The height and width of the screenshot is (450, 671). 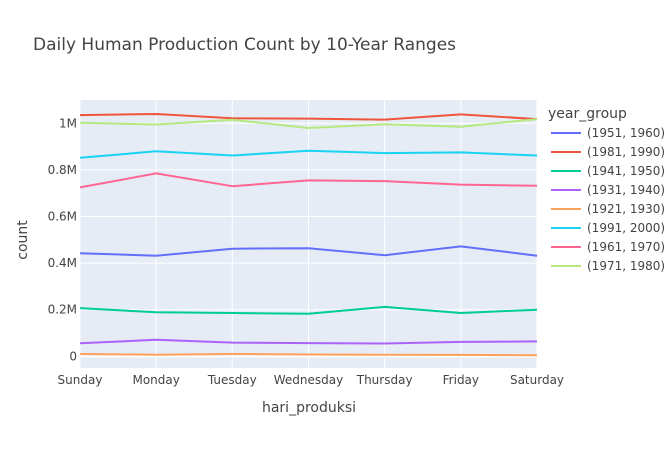 I want to click on y-axis-title: count, so click(x=23, y=240).